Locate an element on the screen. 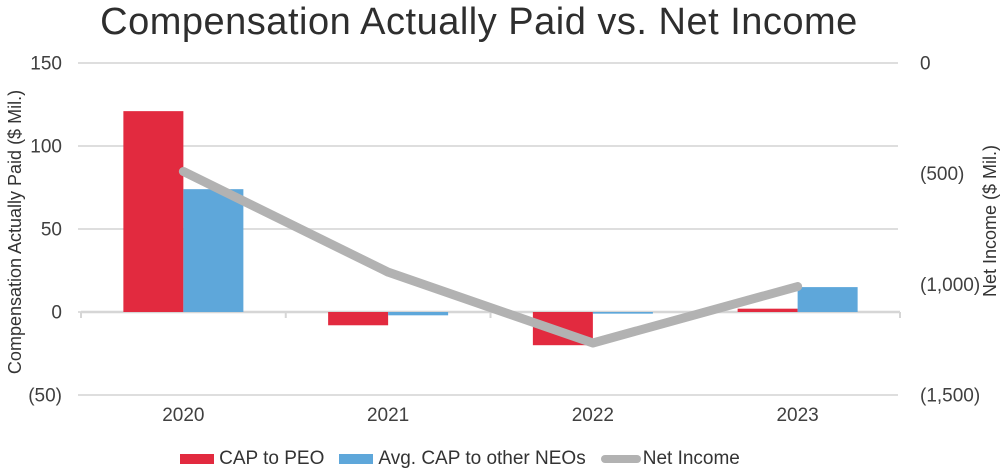 The height and width of the screenshot is (476, 1008). left-axis-title: Compensation Actually Paid ($ Mil.) is located at coordinates (15, 232).